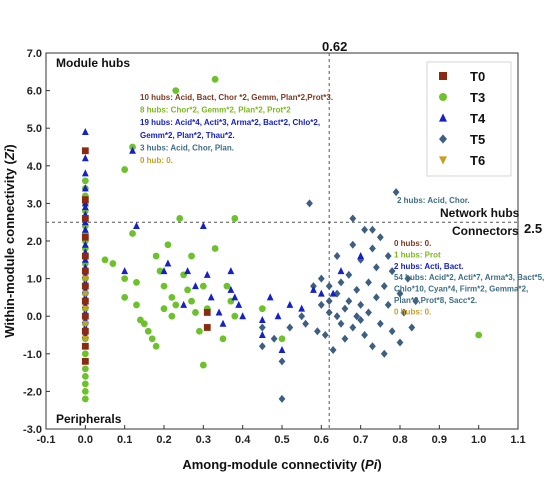 The height and width of the screenshot is (477, 550). What do you see at coordinates (34, 204) in the screenshot?
I see `y-tick-label: 3.0` at bounding box center [34, 204].